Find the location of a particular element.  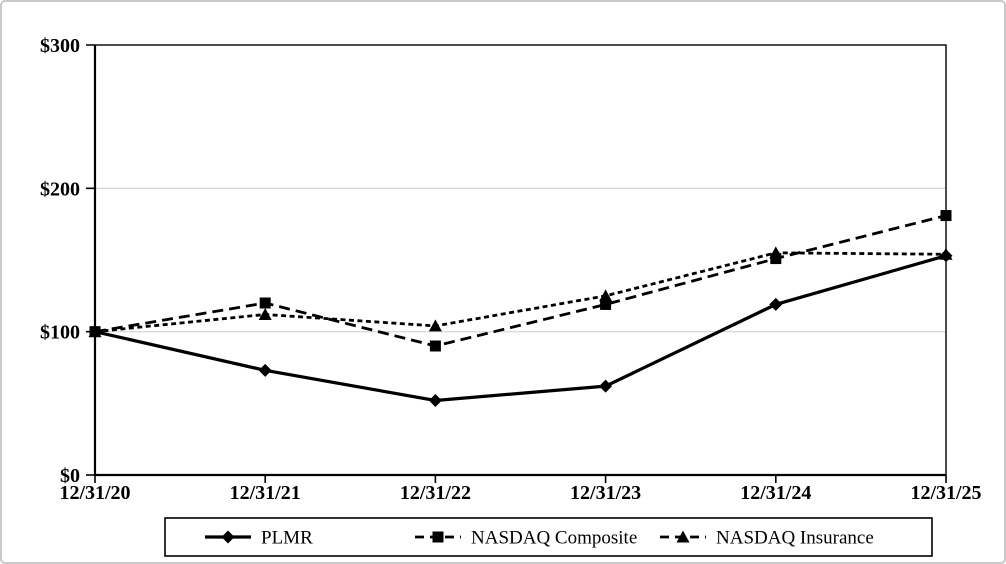

series-line is located at coordinates (520, 292).